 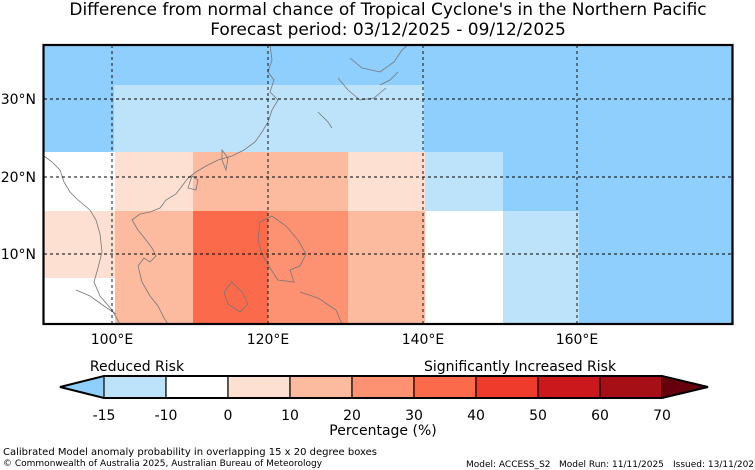 What do you see at coordinates (290, 416) in the screenshot?
I see `legend-tick-label: 10` at bounding box center [290, 416].